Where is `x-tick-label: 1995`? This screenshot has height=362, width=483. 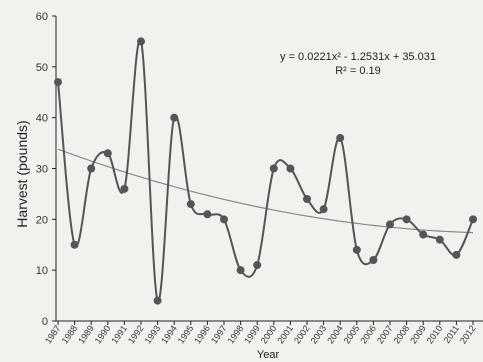 x-tick-label: 1995 is located at coordinates (186, 334).